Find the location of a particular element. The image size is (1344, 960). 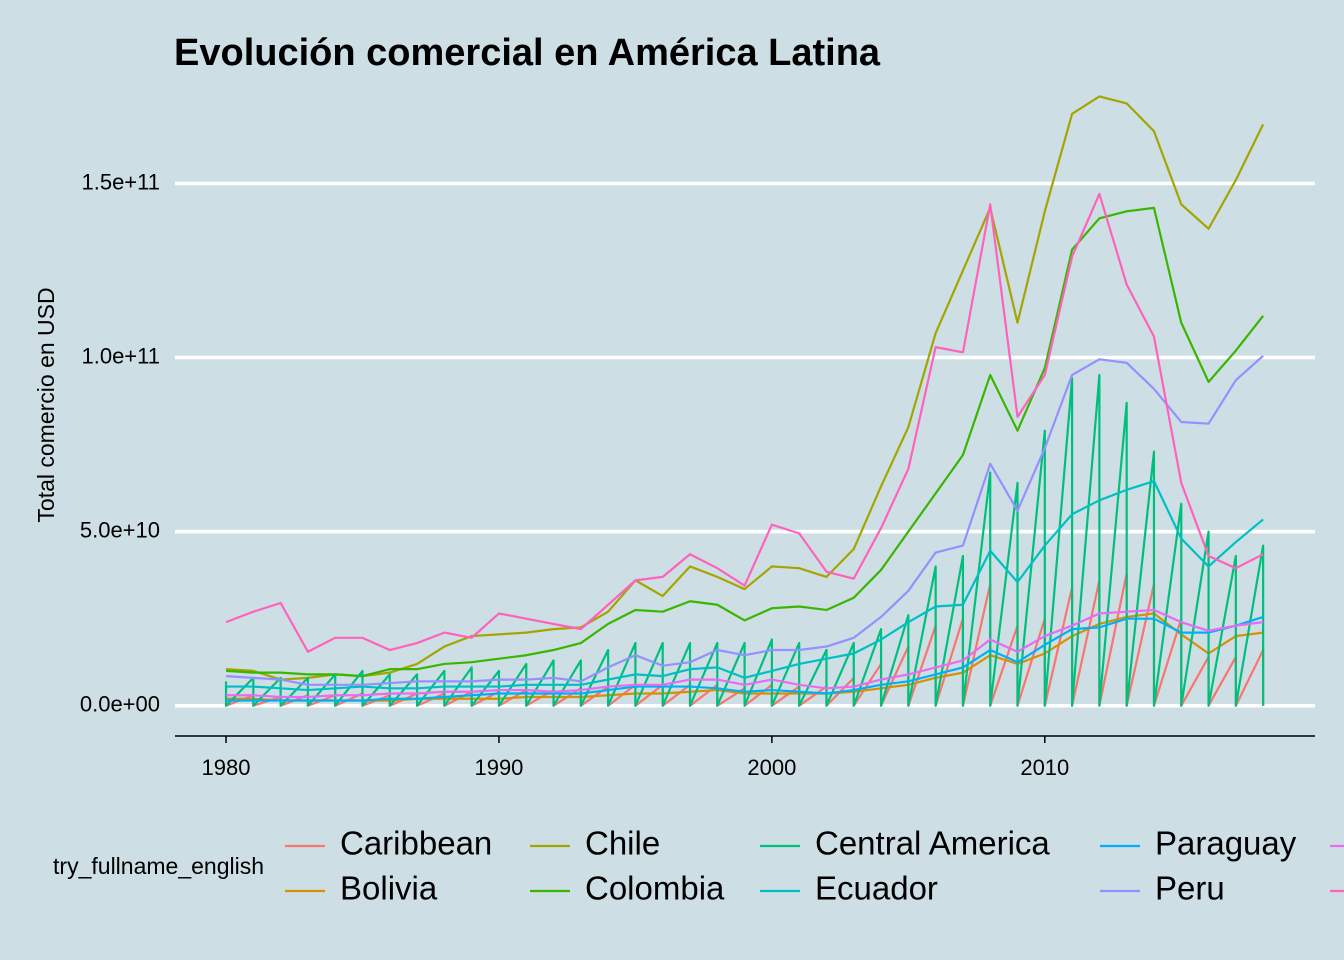

x-tick-label: 1980 is located at coordinates (226, 767).